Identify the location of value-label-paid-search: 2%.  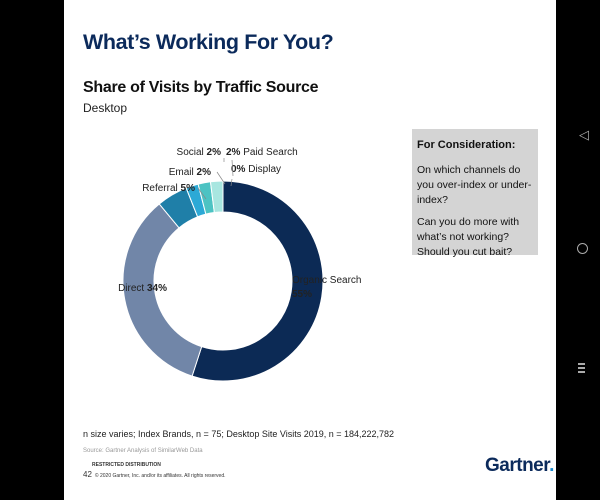
(233, 152).